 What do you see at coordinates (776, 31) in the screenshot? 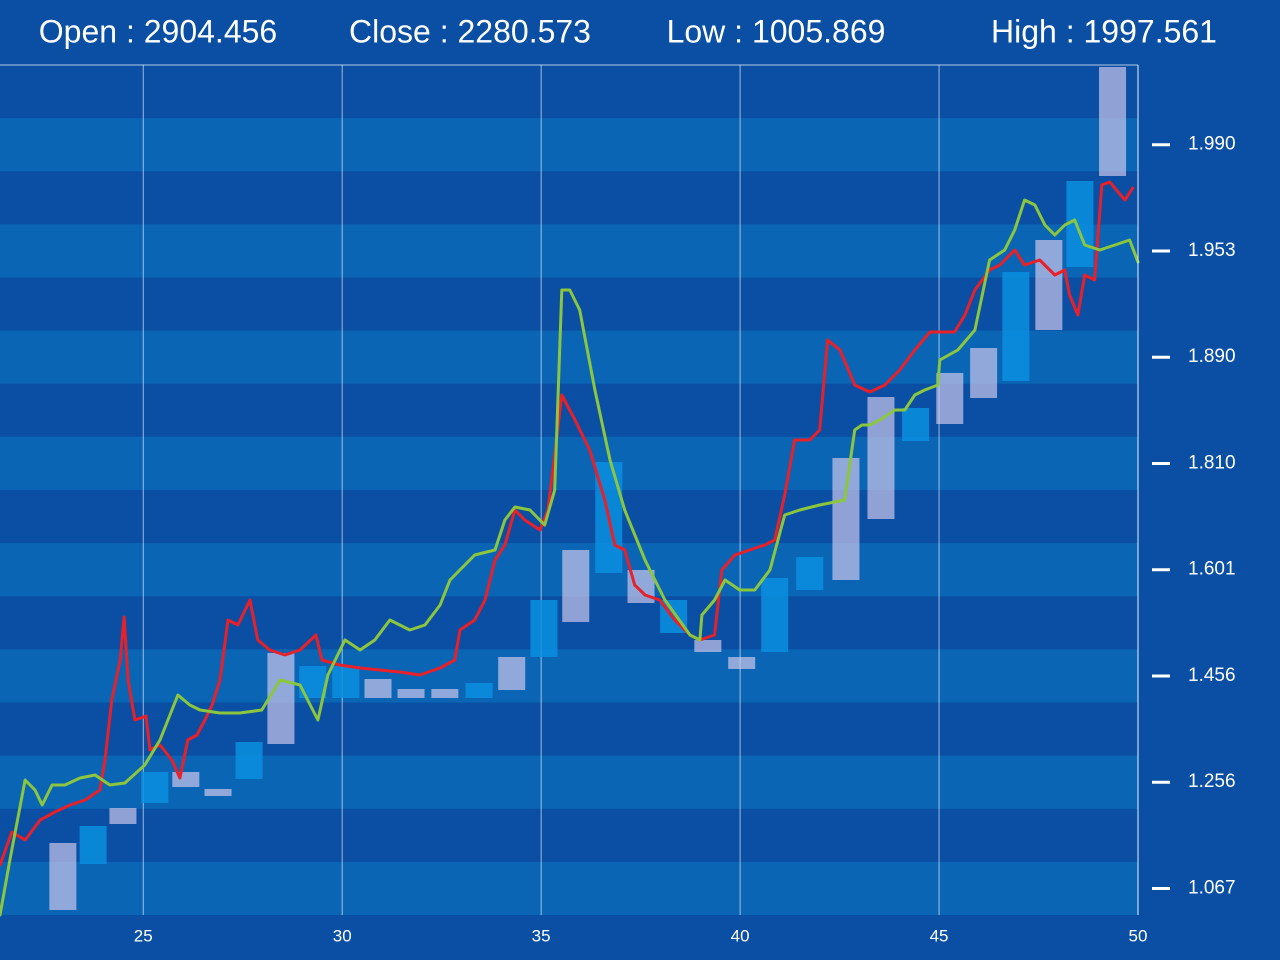
I see `stat-label: Low : 1005.869` at bounding box center [776, 31].